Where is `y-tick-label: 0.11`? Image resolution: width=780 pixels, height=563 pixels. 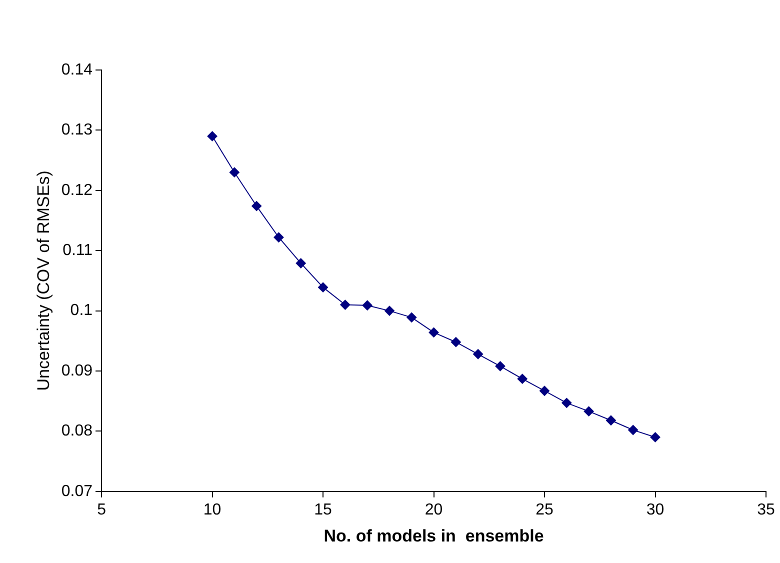
y-tick-label: 0.11 is located at coordinates (77, 251).